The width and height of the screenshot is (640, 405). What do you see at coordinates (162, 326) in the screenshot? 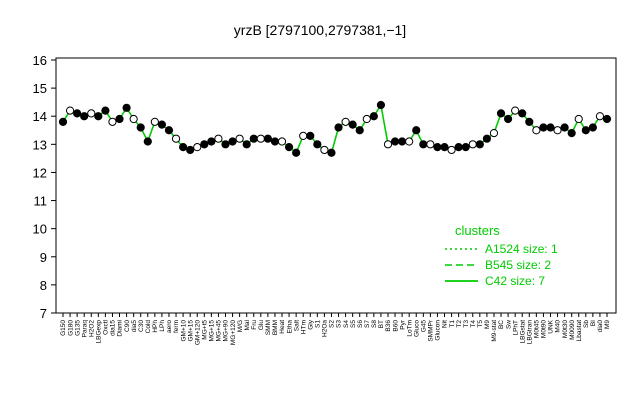
I see `x-tick-label: LPh` at bounding box center [162, 326].